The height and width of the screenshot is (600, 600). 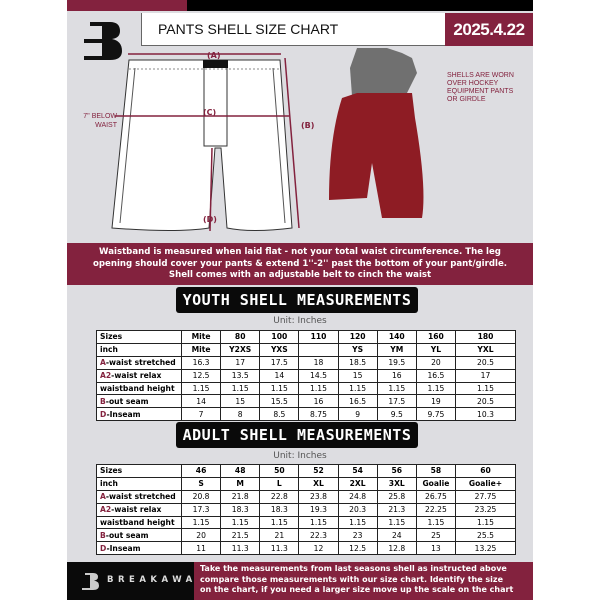 I want to click on table-cell: 160, so click(x=436, y=337).